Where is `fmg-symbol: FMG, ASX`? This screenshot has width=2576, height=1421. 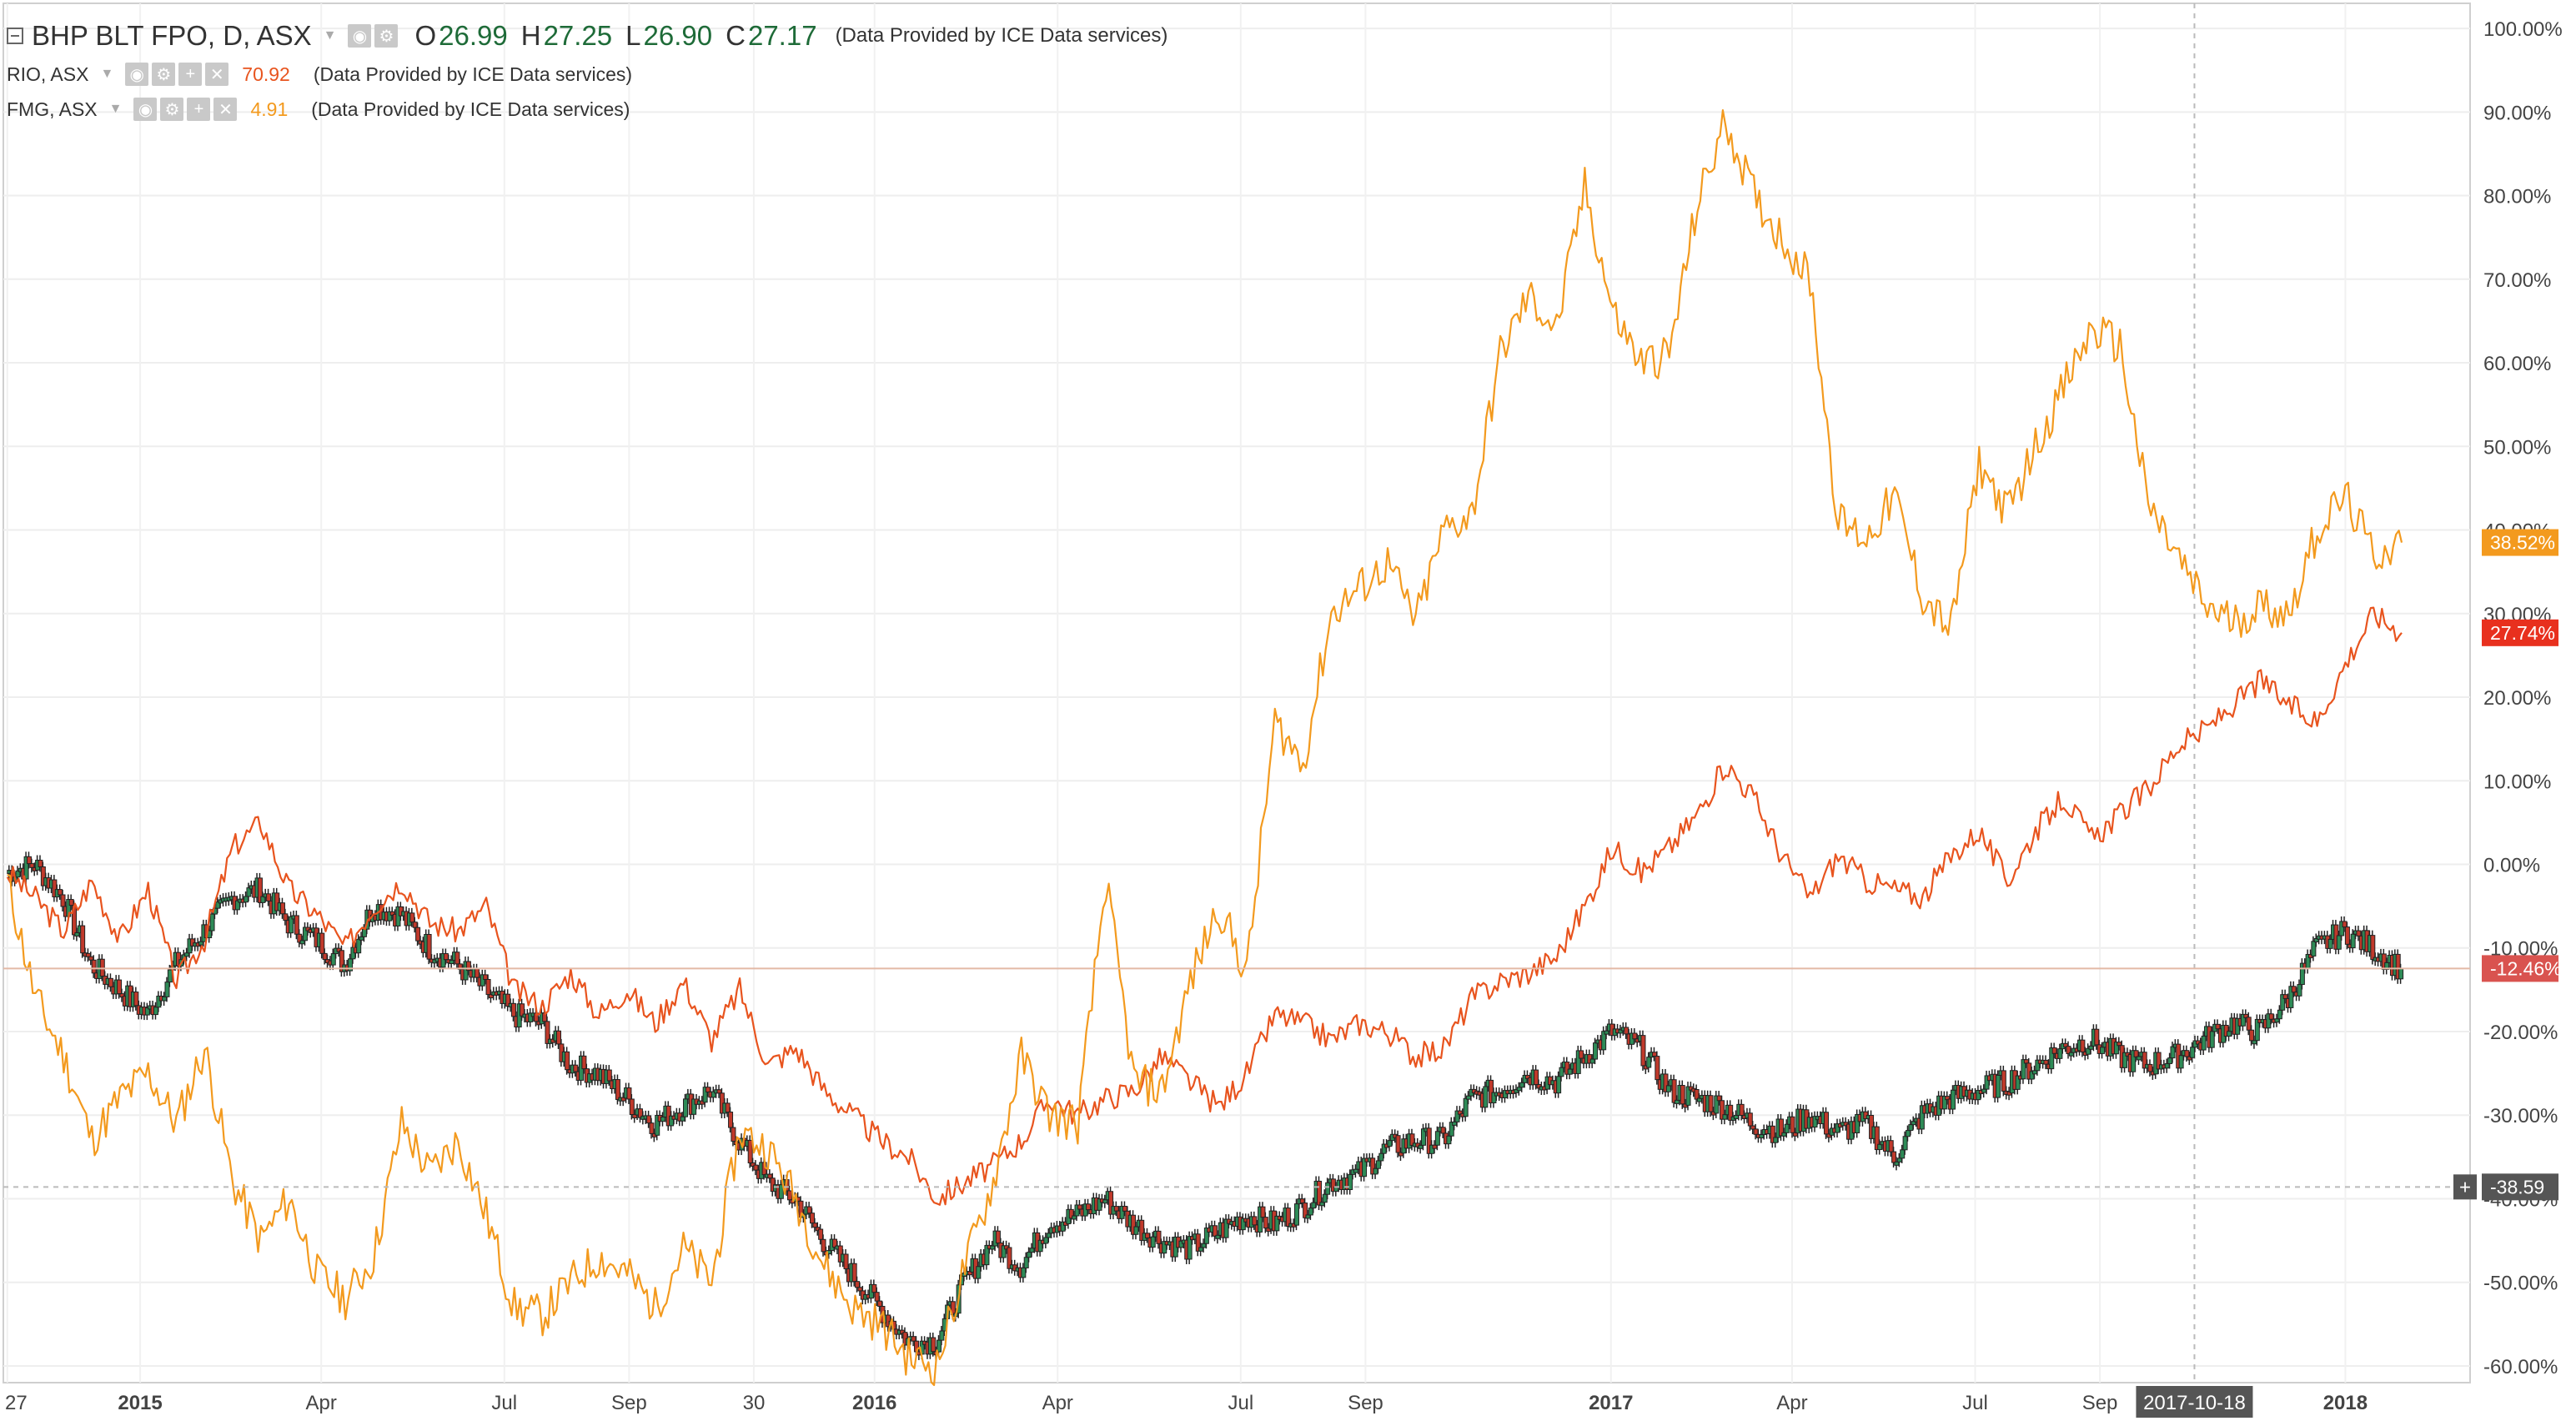
fmg-symbol: FMG, ASX is located at coordinates (52, 109).